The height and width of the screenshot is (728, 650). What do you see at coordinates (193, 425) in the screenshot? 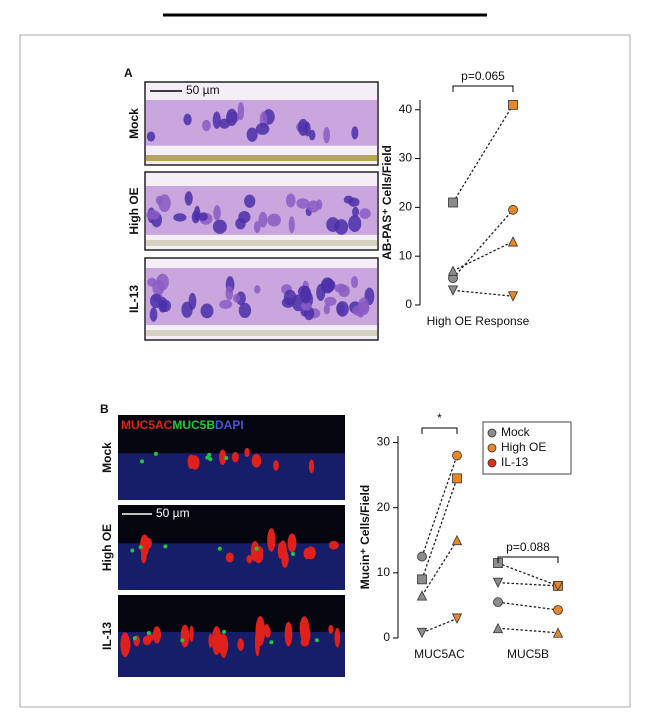
I see `stain-name: MUC5B` at bounding box center [193, 425].